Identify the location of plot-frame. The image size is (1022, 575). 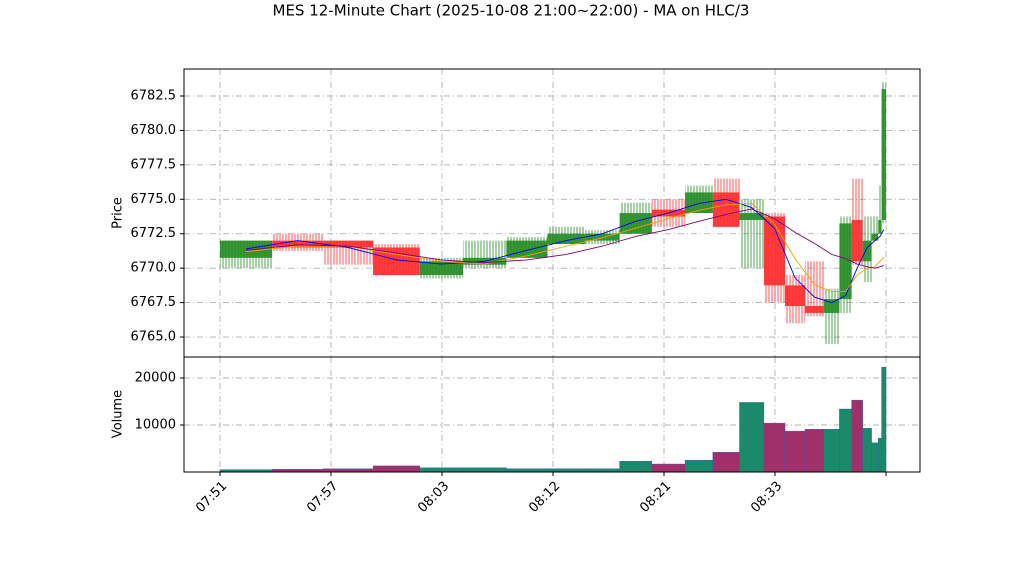
(552, 414).